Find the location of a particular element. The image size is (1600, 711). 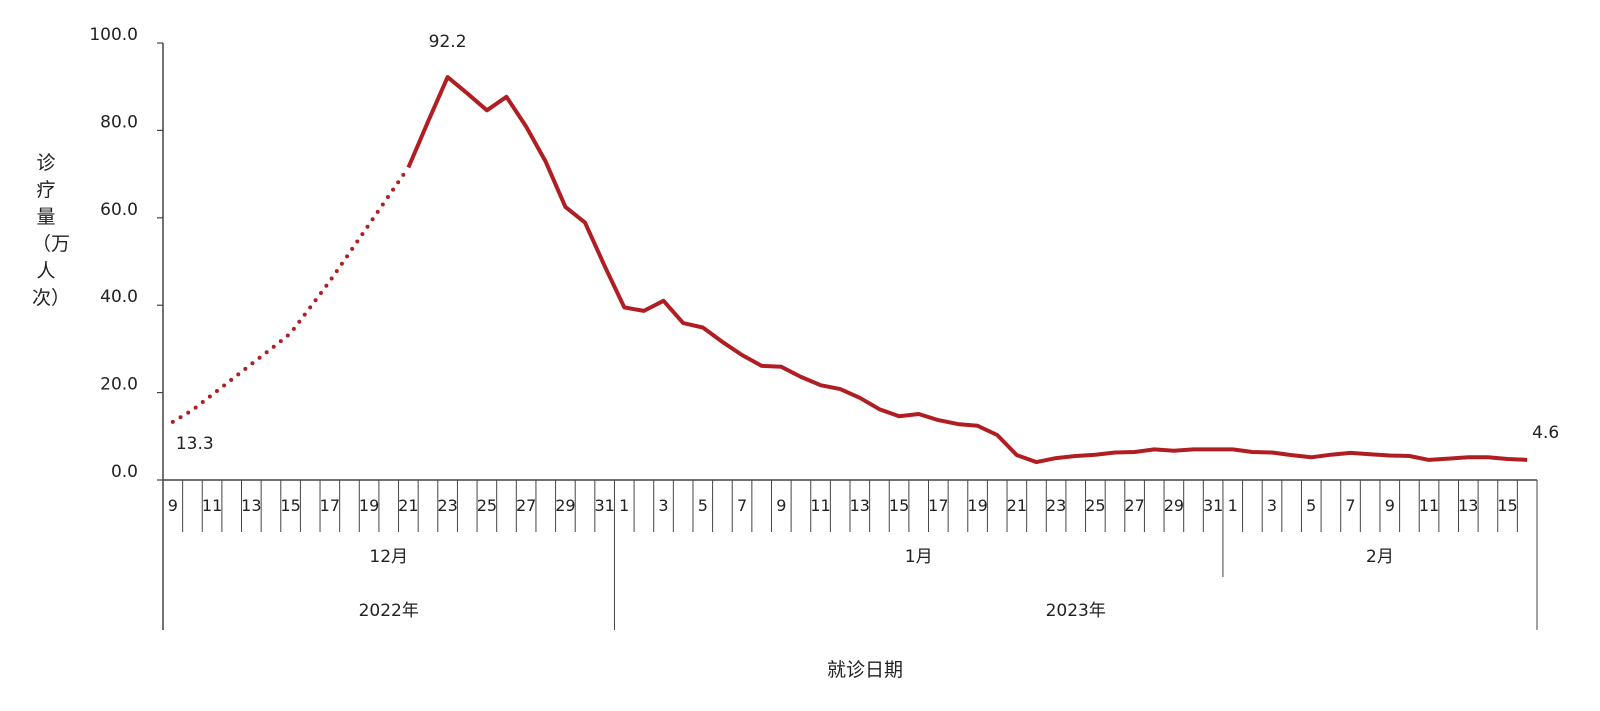

year-label: 2022年 is located at coordinates (389, 611).